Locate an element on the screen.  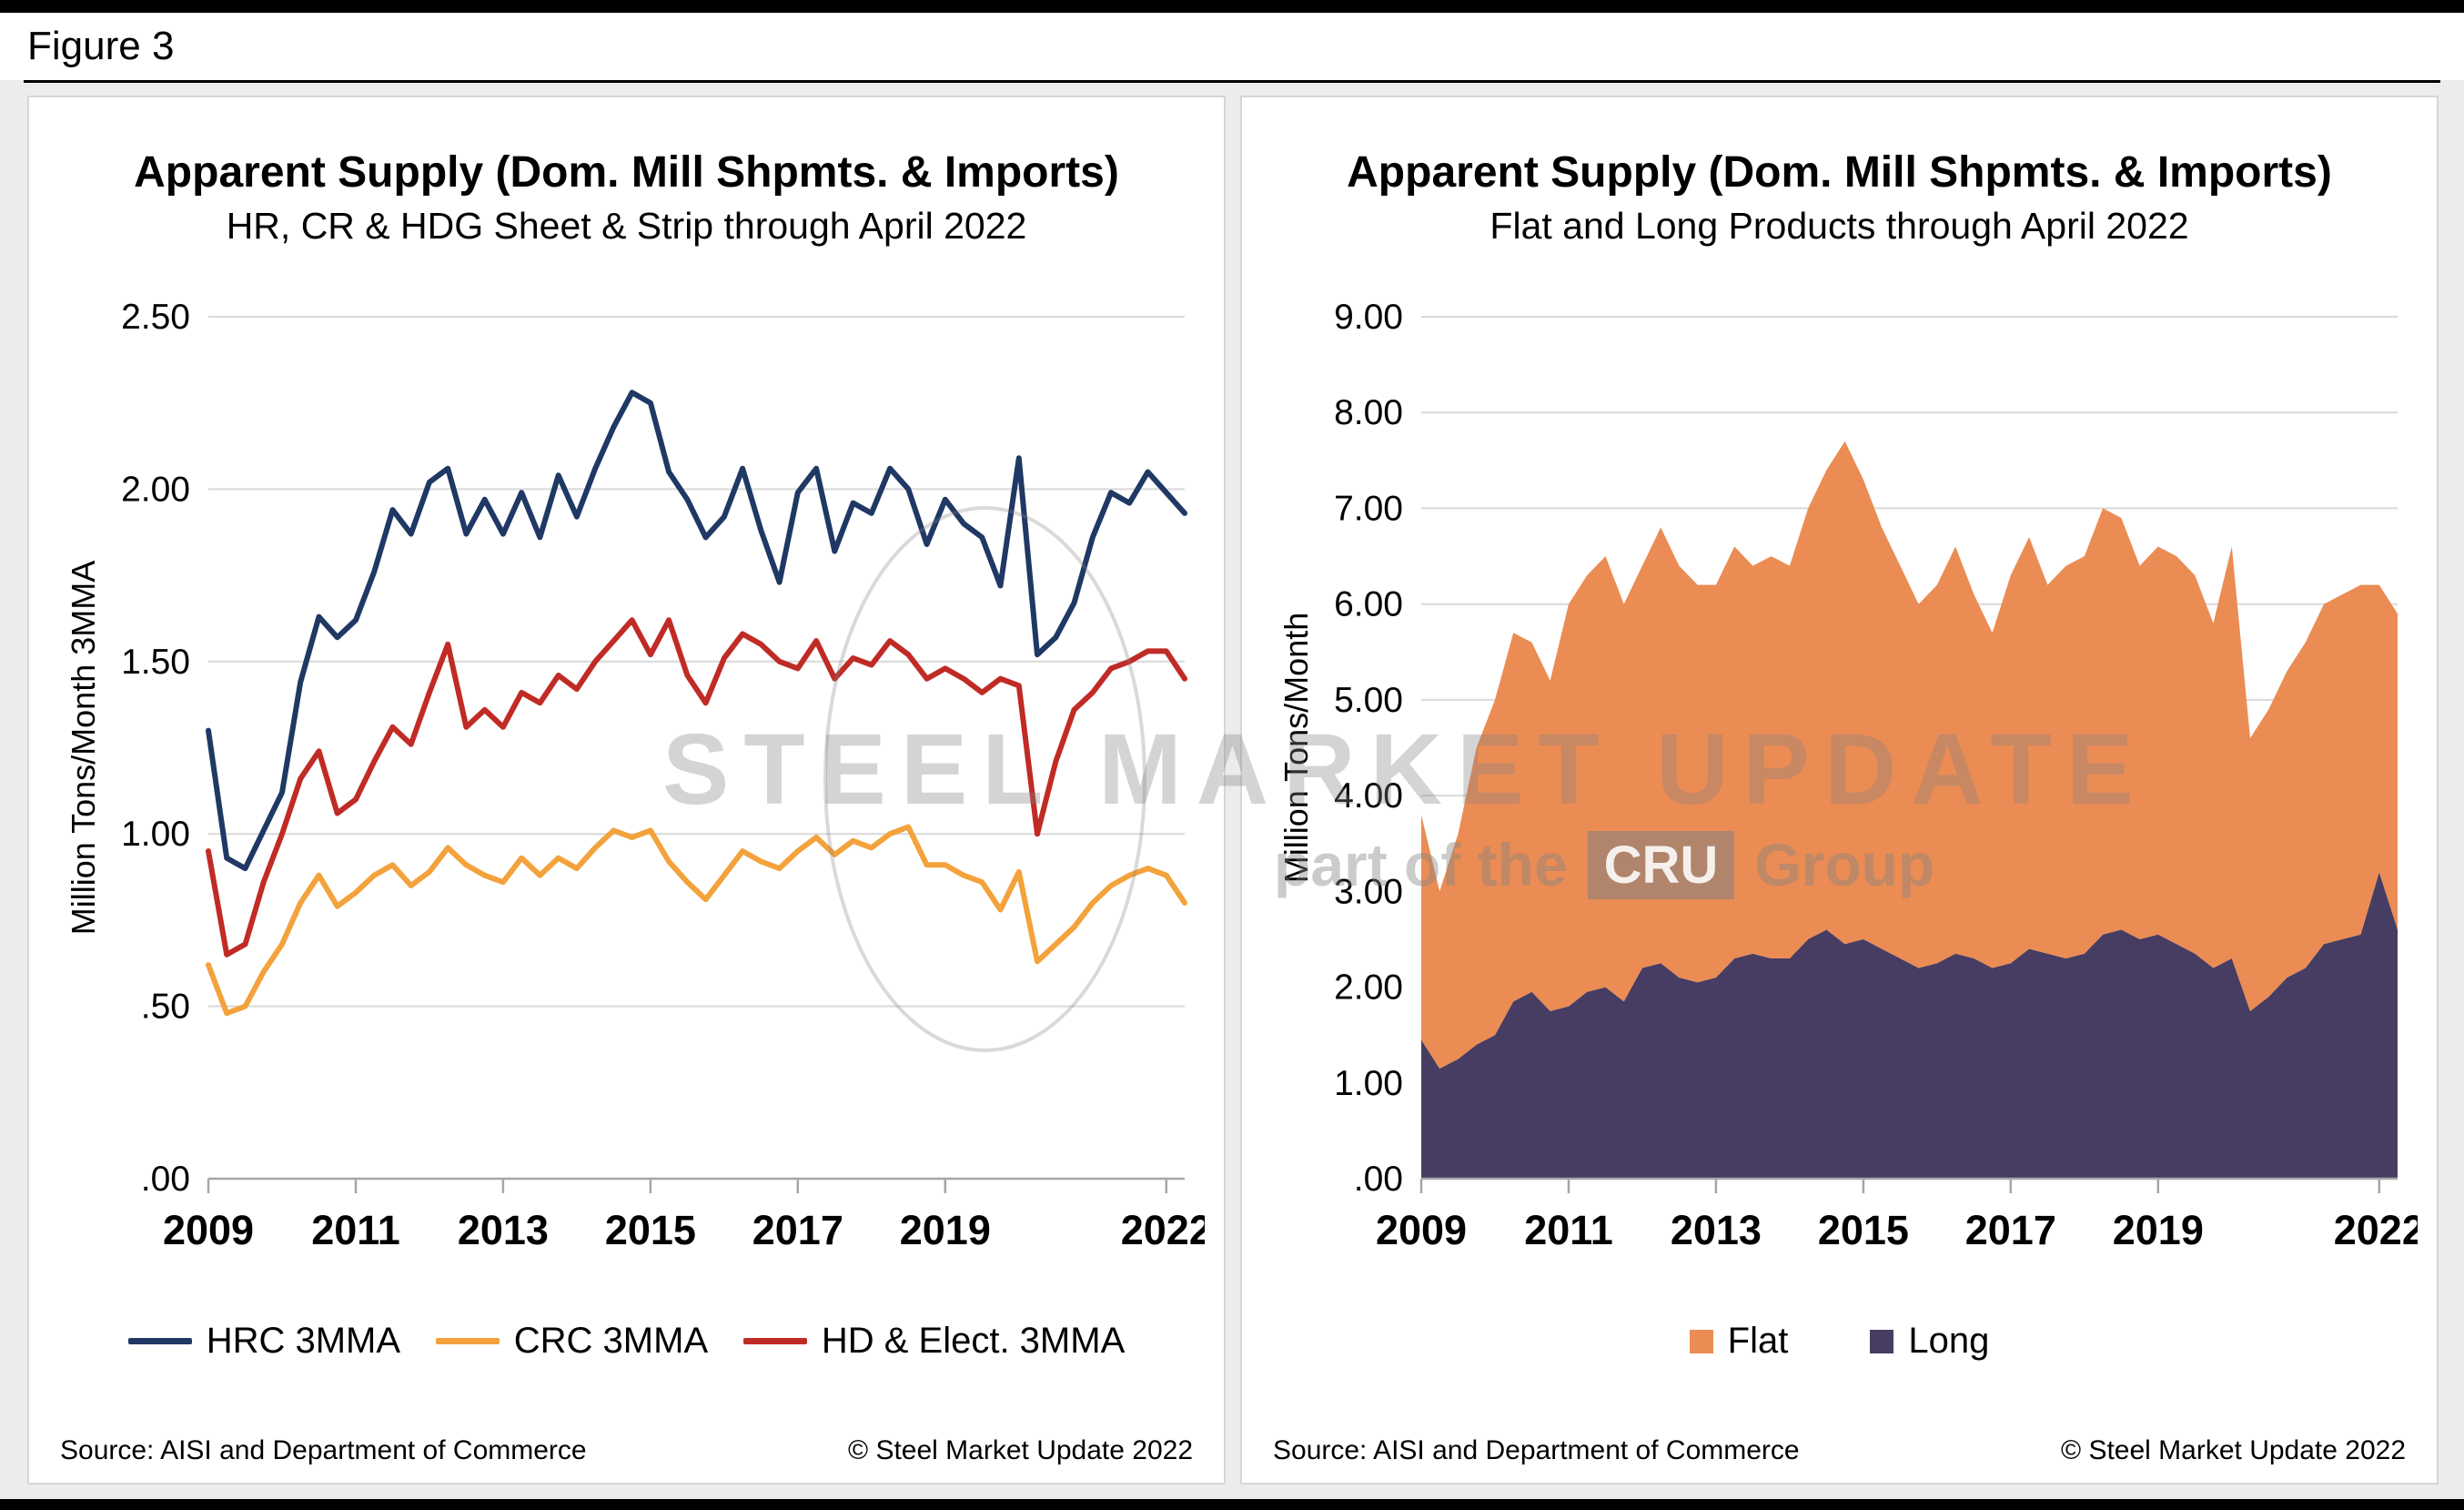
figure-header: Figure 3 is located at coordinates (1232, 46).